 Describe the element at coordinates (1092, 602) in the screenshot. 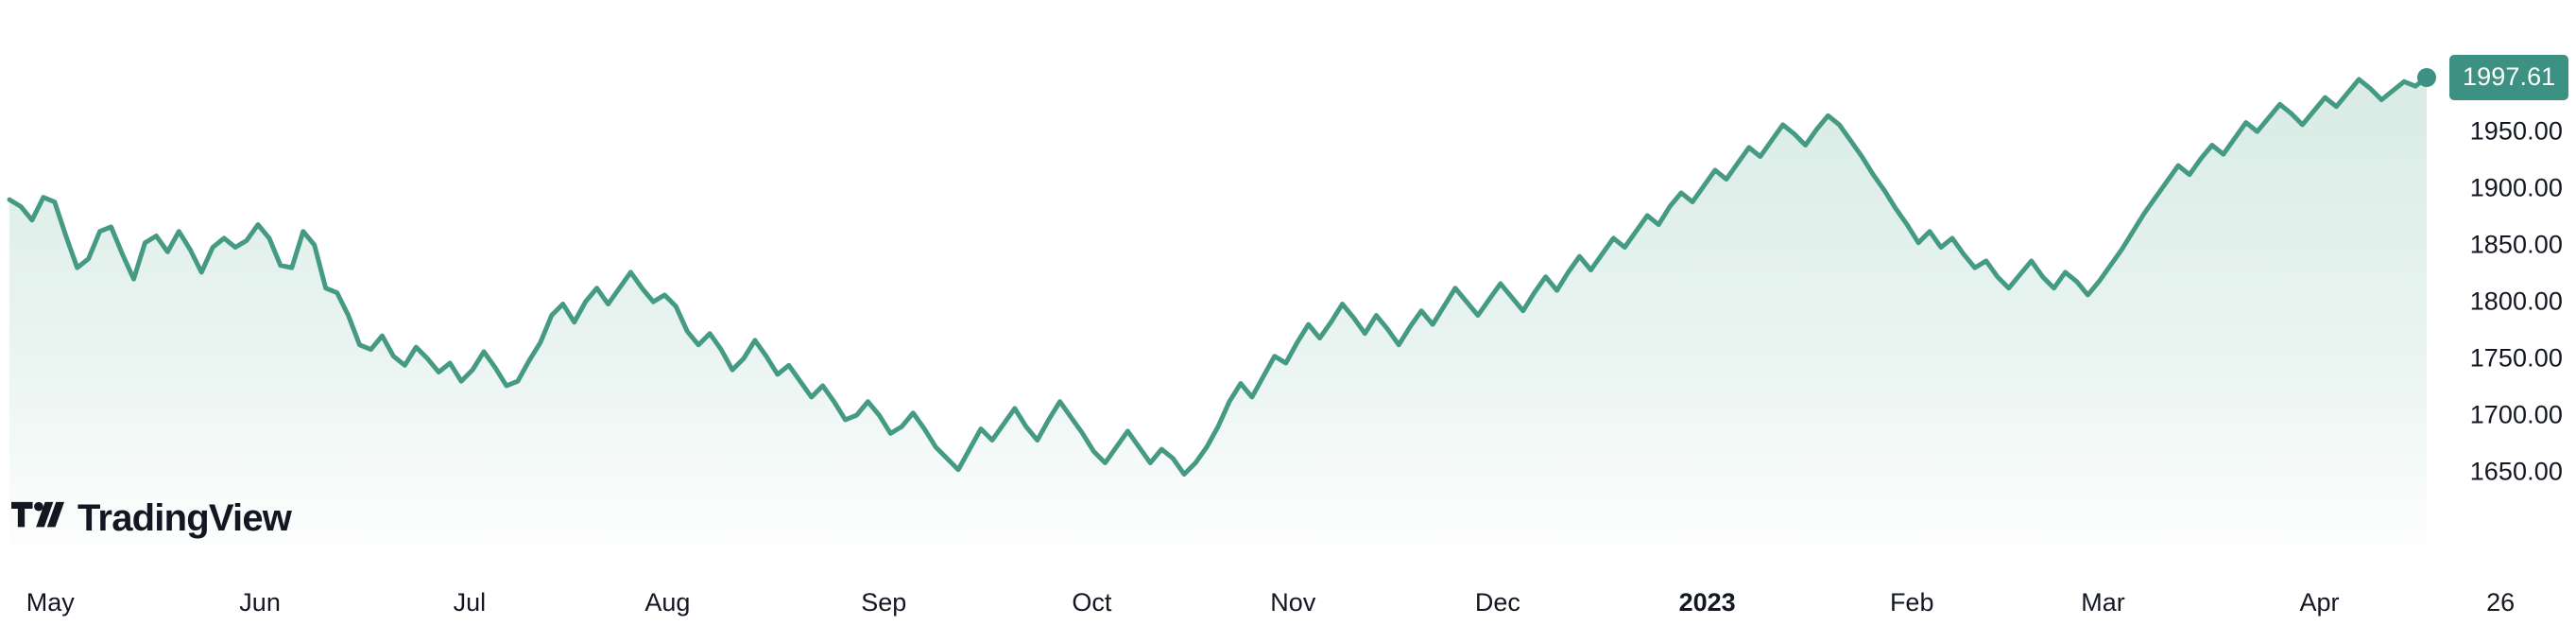

I see `time-axis-tick: Oct` at that location.